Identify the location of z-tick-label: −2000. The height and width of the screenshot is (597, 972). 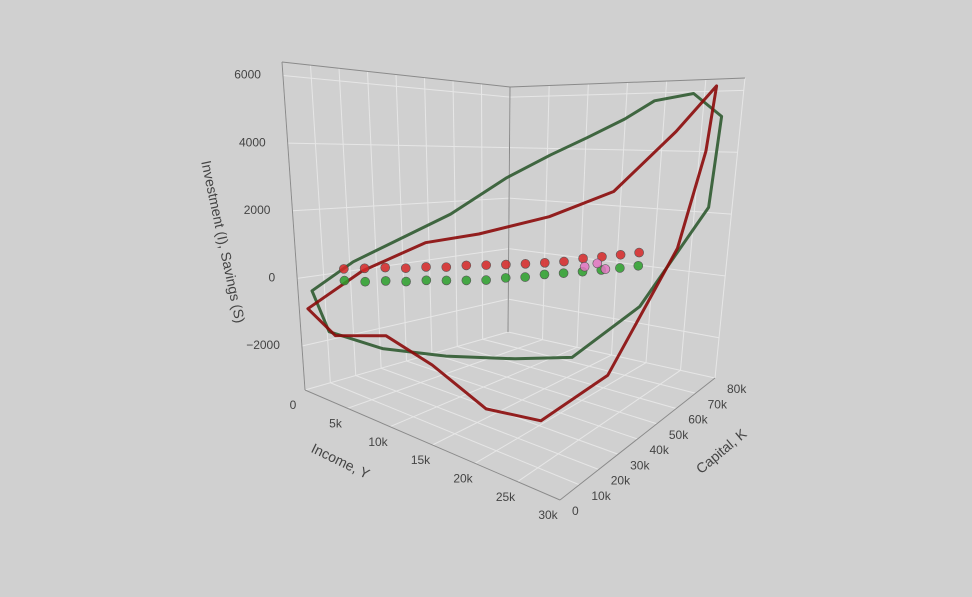
(263, 345).